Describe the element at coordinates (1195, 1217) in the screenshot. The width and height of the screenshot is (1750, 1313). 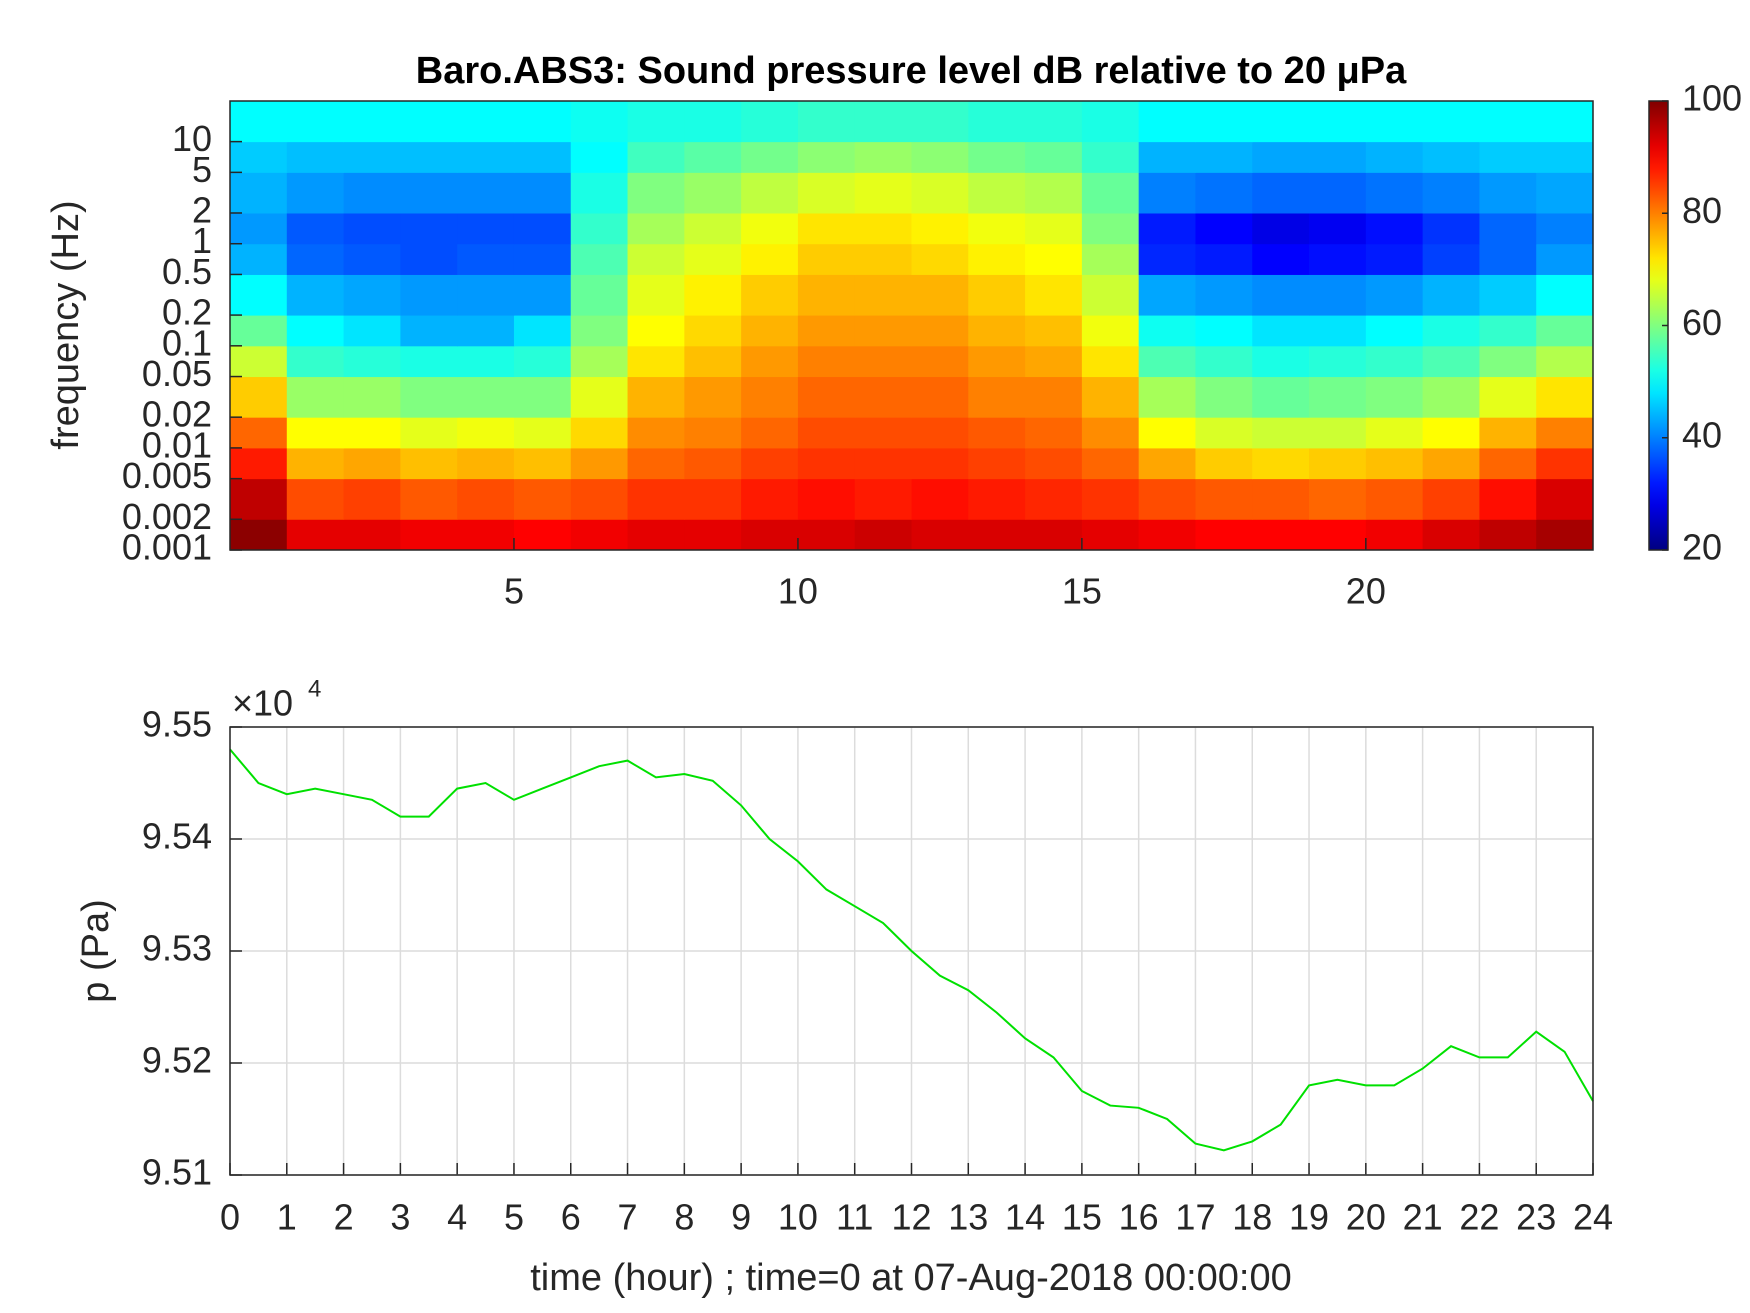
I see `x-tick-label: 17` at that location.